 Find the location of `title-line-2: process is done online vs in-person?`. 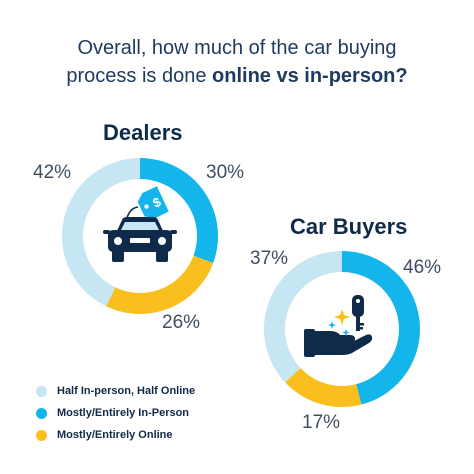

title-line-2: process is done online vs in-person? is located at coordinates (237, 76).